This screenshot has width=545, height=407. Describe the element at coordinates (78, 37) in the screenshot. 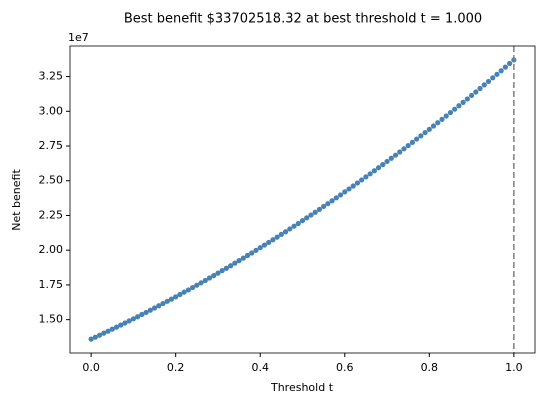

I see `y-offset-label: 1e7` at that location.